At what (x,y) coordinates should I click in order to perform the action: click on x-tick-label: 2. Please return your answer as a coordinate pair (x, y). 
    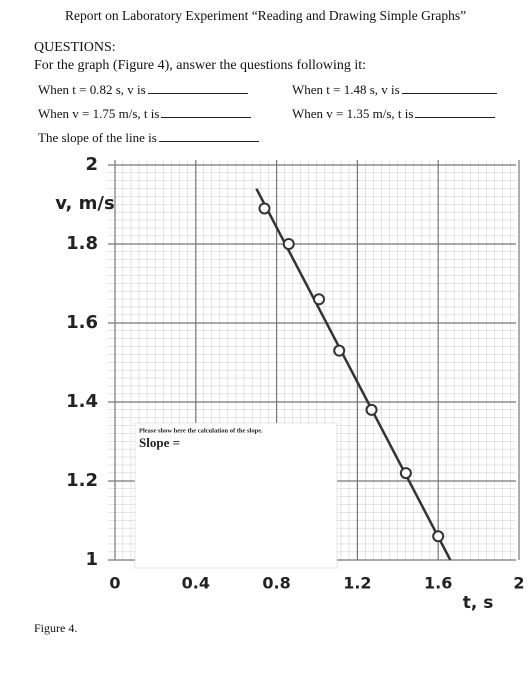
    Looking at the image, I should click on (518, 583).